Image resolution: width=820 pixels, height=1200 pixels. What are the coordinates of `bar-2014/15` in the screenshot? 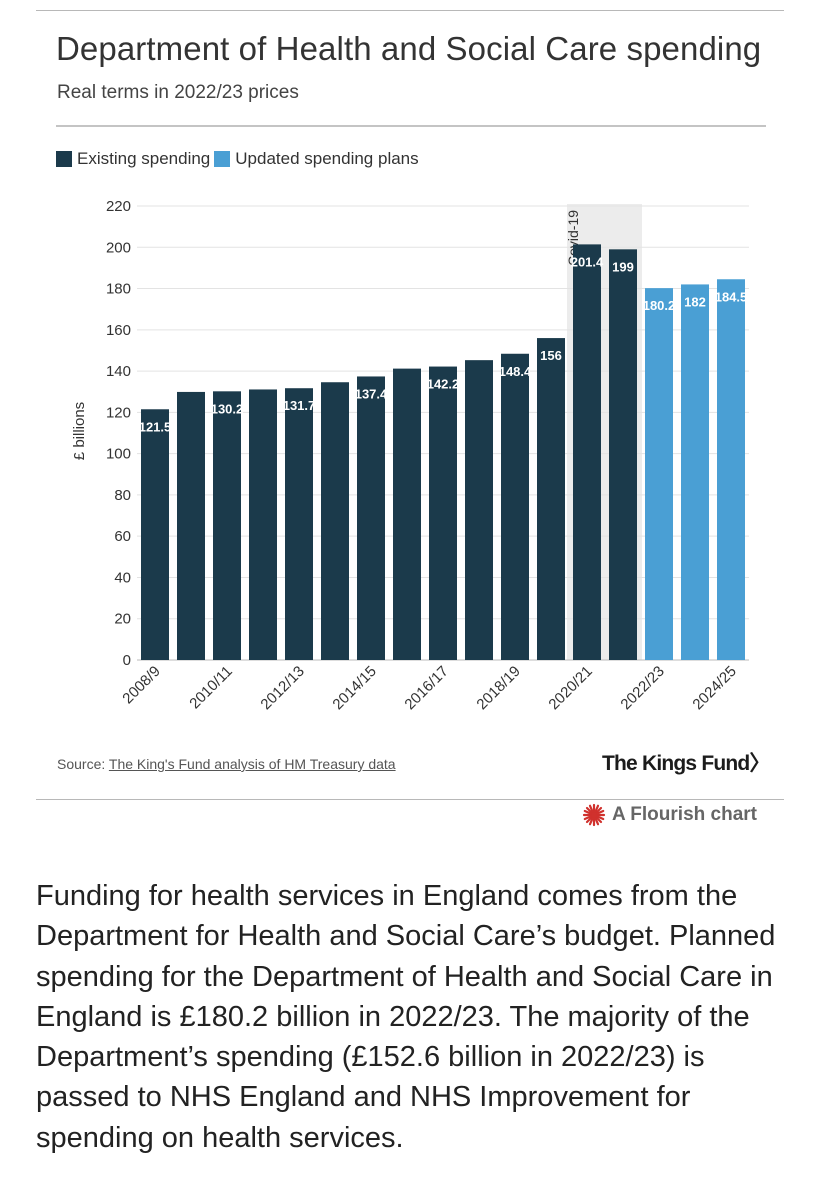 It's located at (371, 518).